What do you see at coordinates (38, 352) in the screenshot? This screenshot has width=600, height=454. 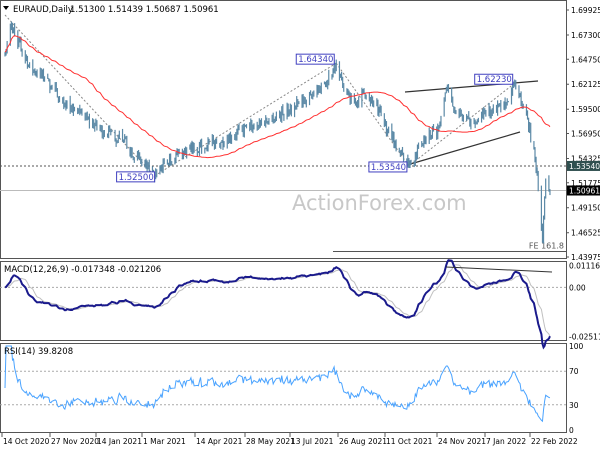 I see `rsi-title: RSI(14) 39.8208` at bounding box center [38, 352].